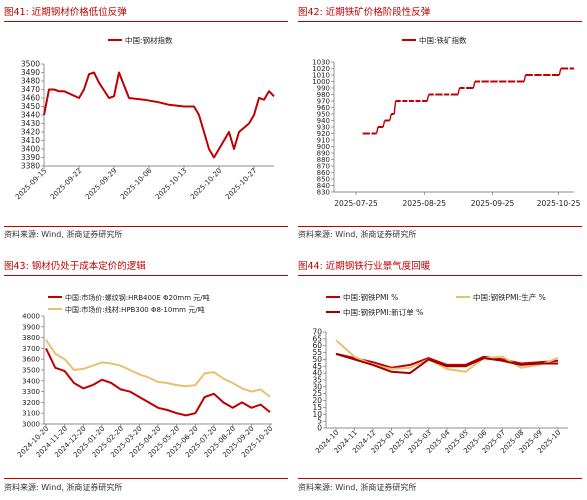 This screenshot has width=587, height=500. What do you see at coordinates (31, 392) in the screenshot?
I see `y-tick-label: 3300` at bounding box center [31, 392].